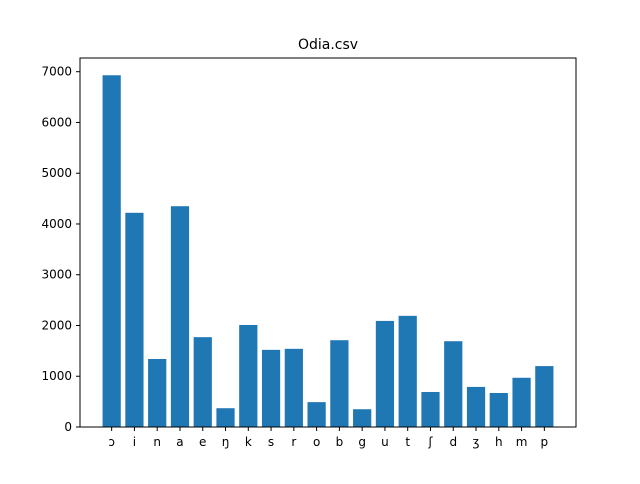 This screenshot has width=640, height=484. Describe the element at coordinates (430, 409) in the screenshot. I see `bar-ʃ` at that location.